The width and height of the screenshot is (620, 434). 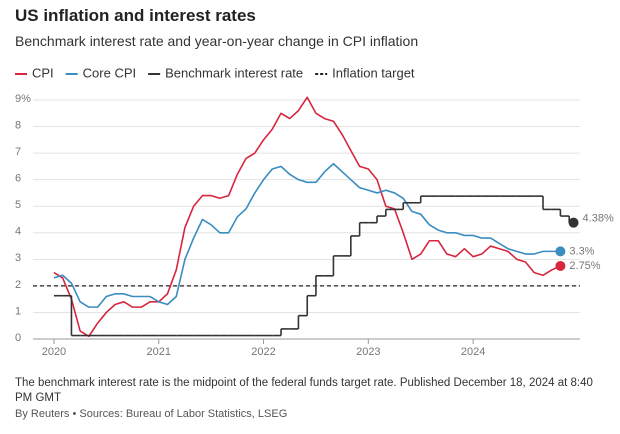 I want to click on y-tick-label: 5, so click(x=18, y=205).